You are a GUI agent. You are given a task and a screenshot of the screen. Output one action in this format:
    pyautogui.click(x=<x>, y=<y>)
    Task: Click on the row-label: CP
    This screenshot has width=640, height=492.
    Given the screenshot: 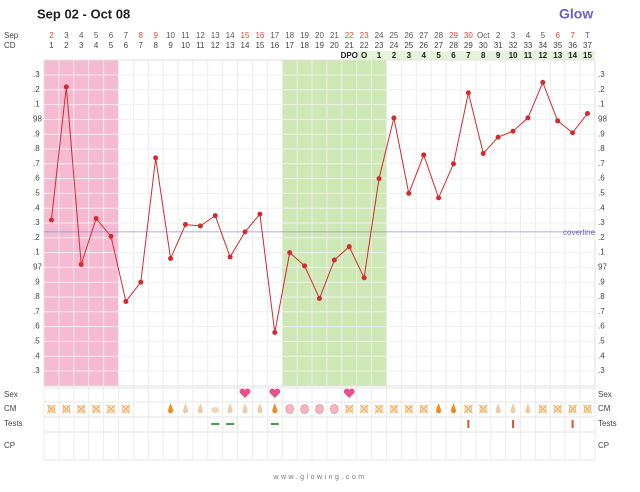 What is the action you would take?
    pyautogui.click(x=9, y=445)
    